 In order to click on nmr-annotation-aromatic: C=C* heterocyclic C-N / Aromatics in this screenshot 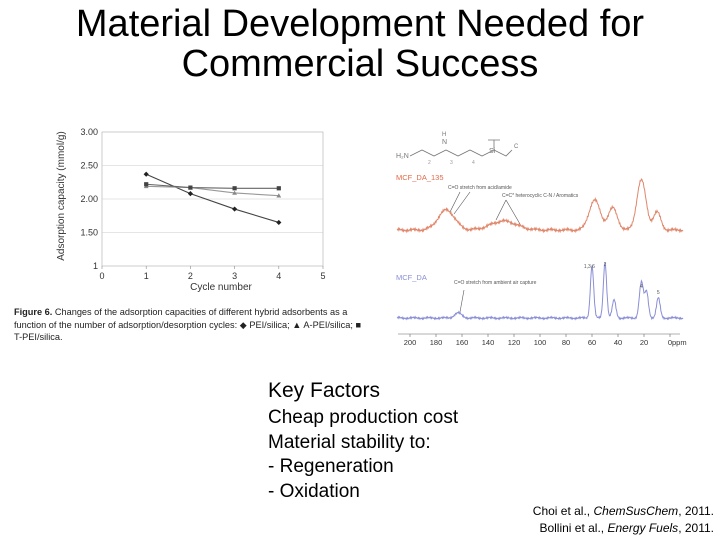, I will do `click(540, 196)`.